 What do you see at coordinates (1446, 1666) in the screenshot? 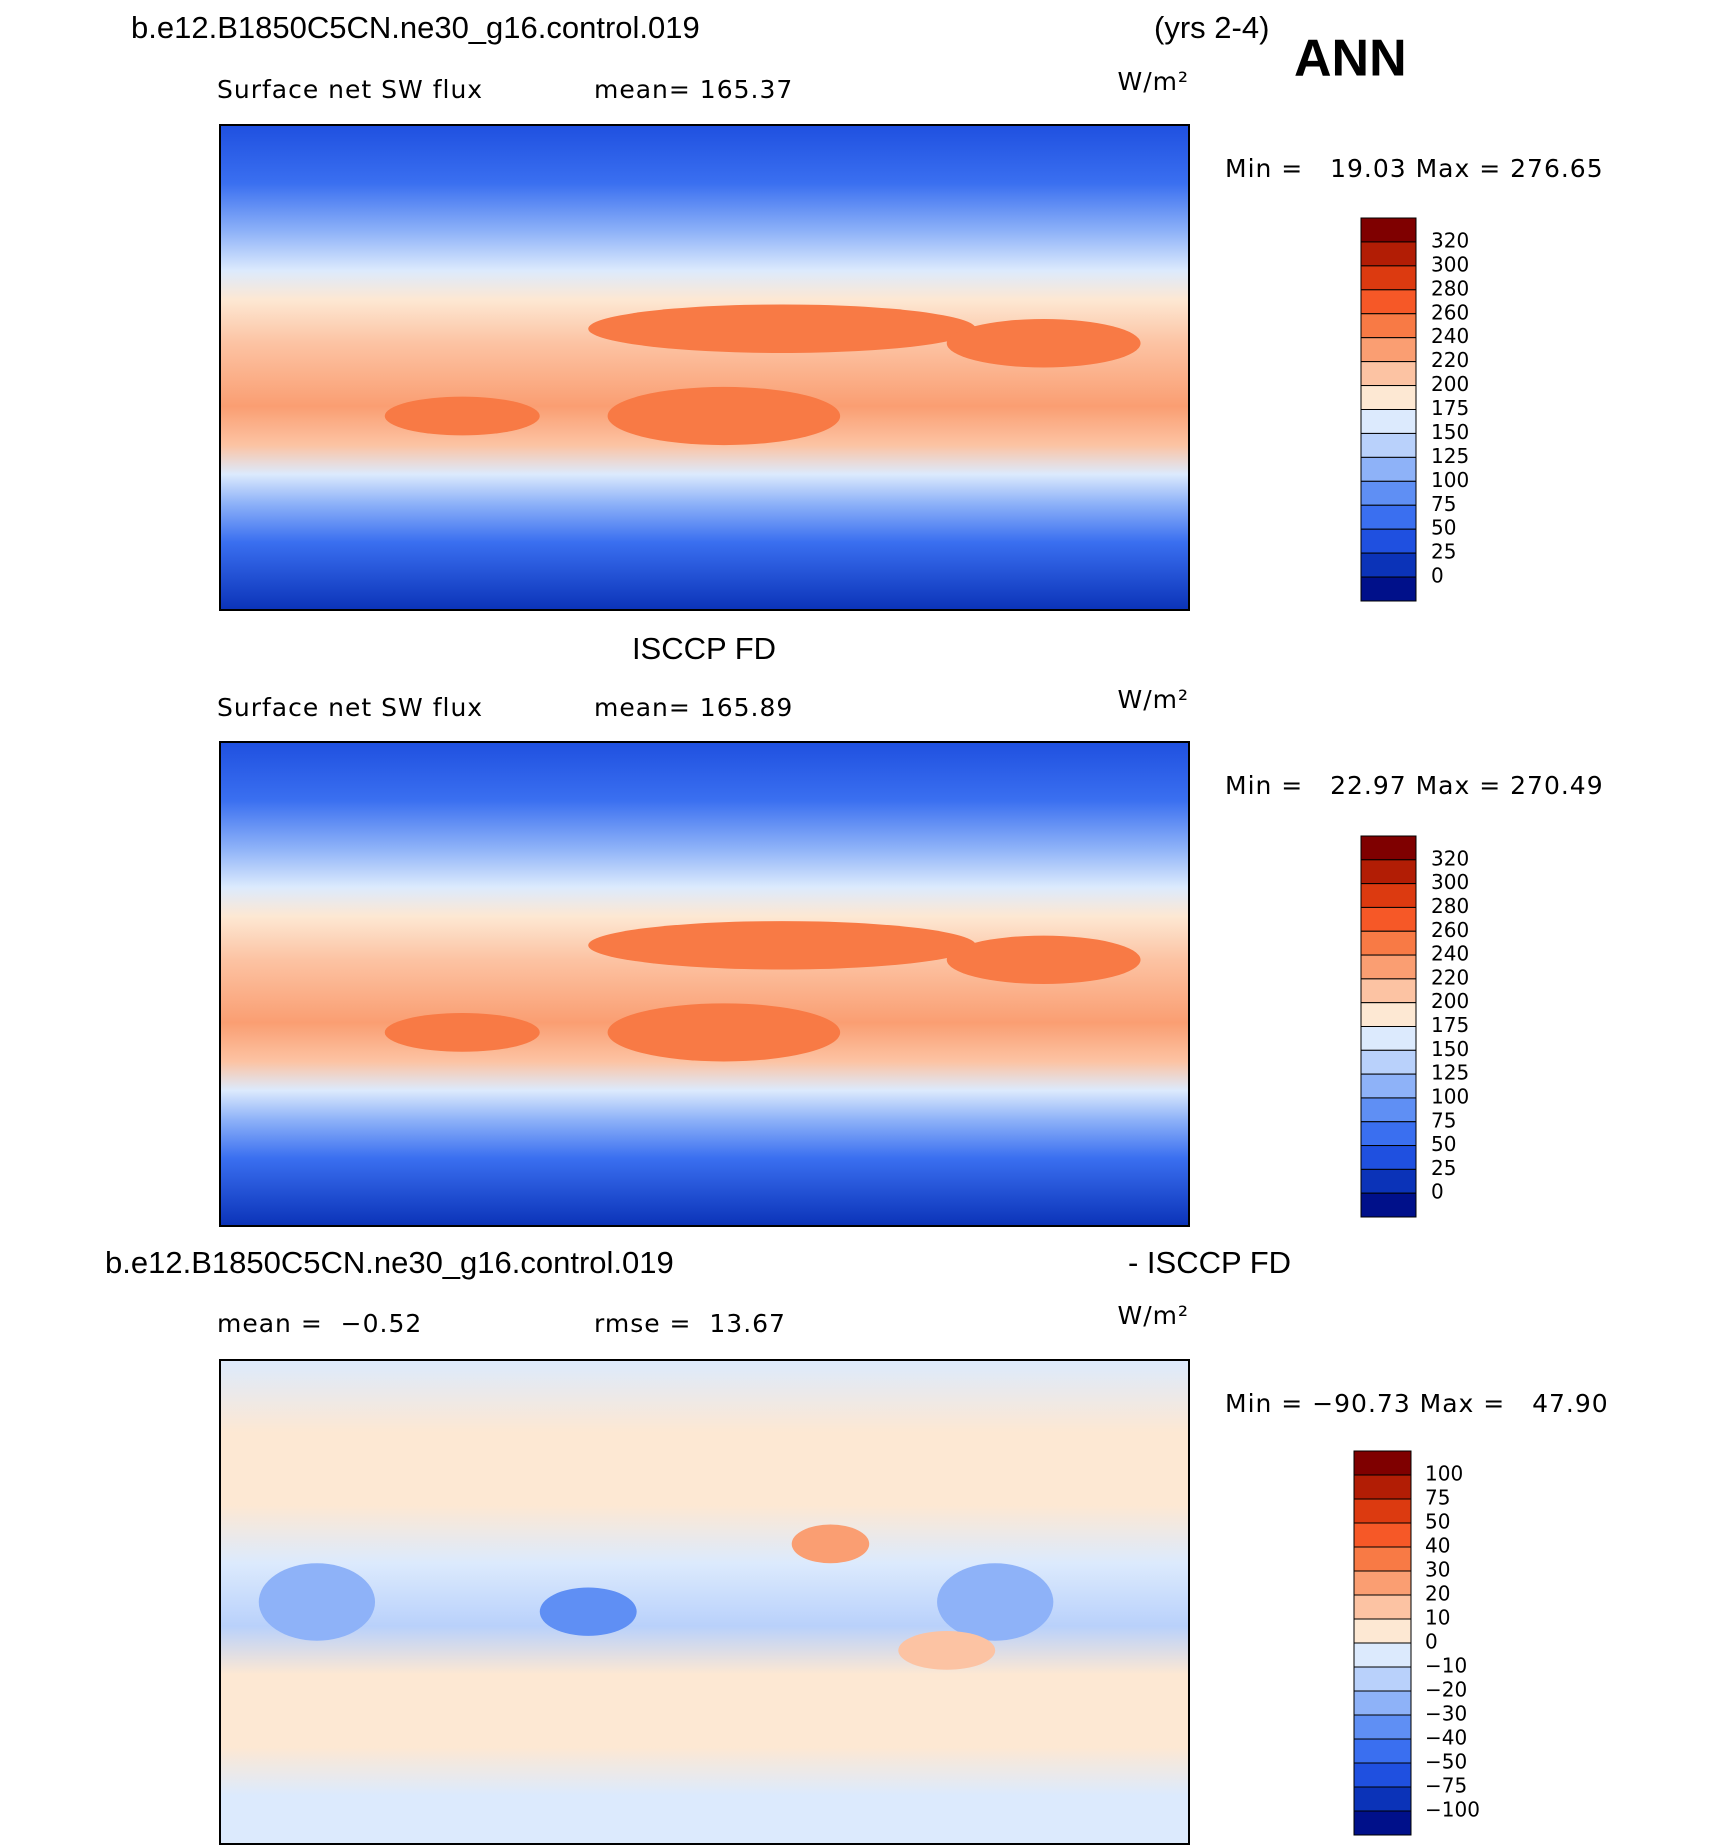
I see `colorbar-label: −10` at bounding box center [1446, 1666].